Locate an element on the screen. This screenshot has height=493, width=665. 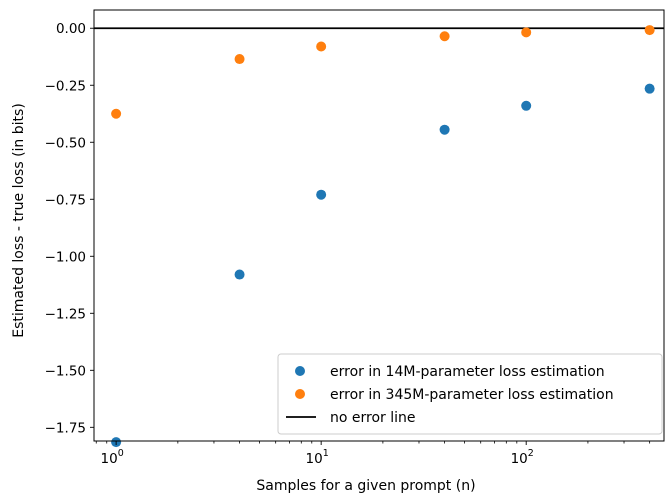
x-axis-ticks: 10⁰ 10¹ 10² is located at coordinates (317, 454).